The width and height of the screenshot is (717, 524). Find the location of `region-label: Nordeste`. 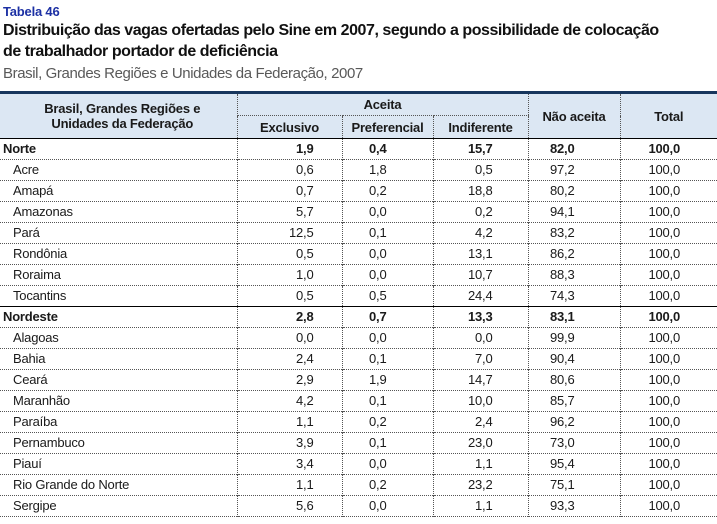

region-label: Nordeste is located at coordinates (30, 316).